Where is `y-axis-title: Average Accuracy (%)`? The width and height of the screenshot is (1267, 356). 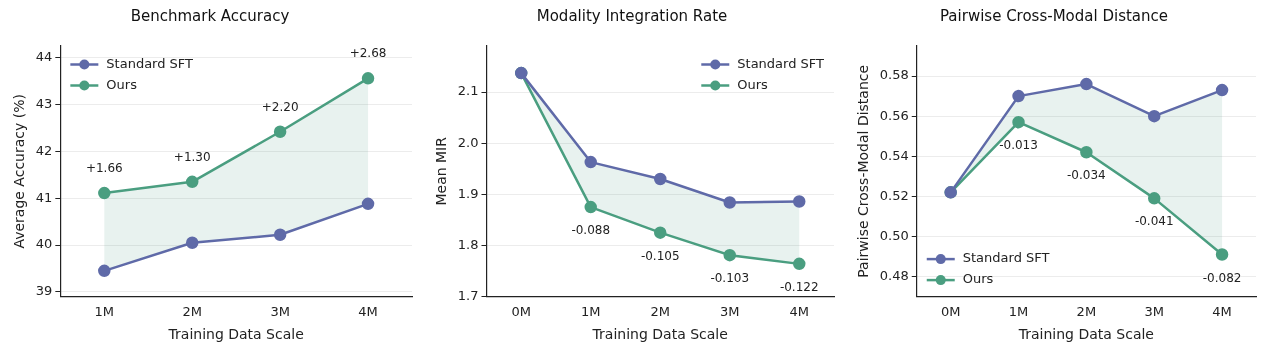
y-axis-title: Average Accuracy (%) is located at coordinates (19, 171).